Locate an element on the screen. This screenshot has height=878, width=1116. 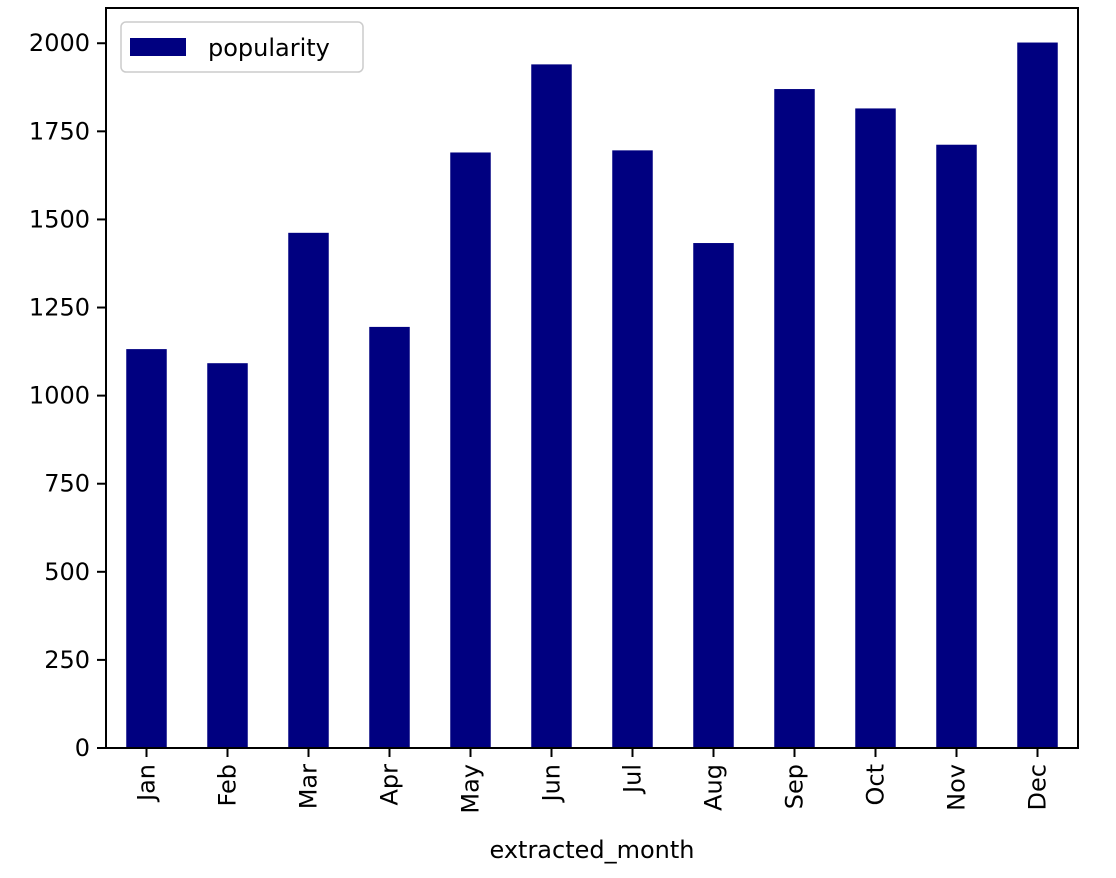
x-tick-label: Nov is located at coordinates (957, 787).